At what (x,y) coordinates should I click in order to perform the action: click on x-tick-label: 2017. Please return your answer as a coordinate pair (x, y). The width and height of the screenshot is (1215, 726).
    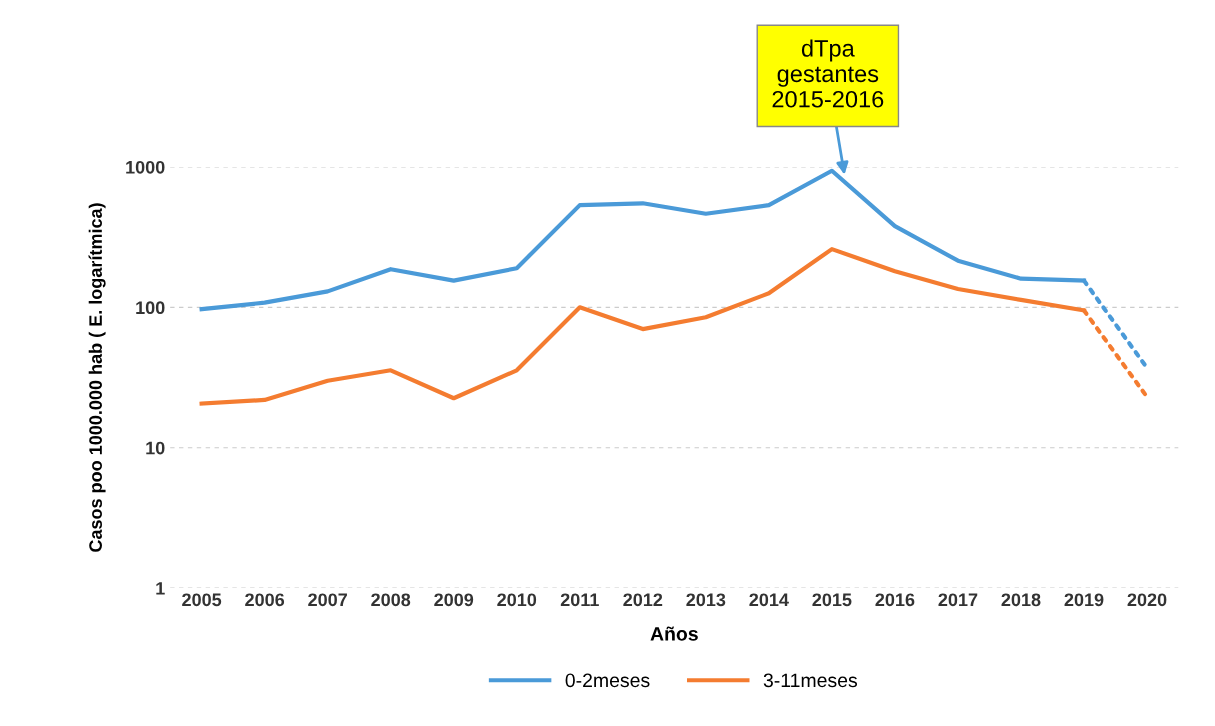
    Looking at the image, I should click on (958, 600).